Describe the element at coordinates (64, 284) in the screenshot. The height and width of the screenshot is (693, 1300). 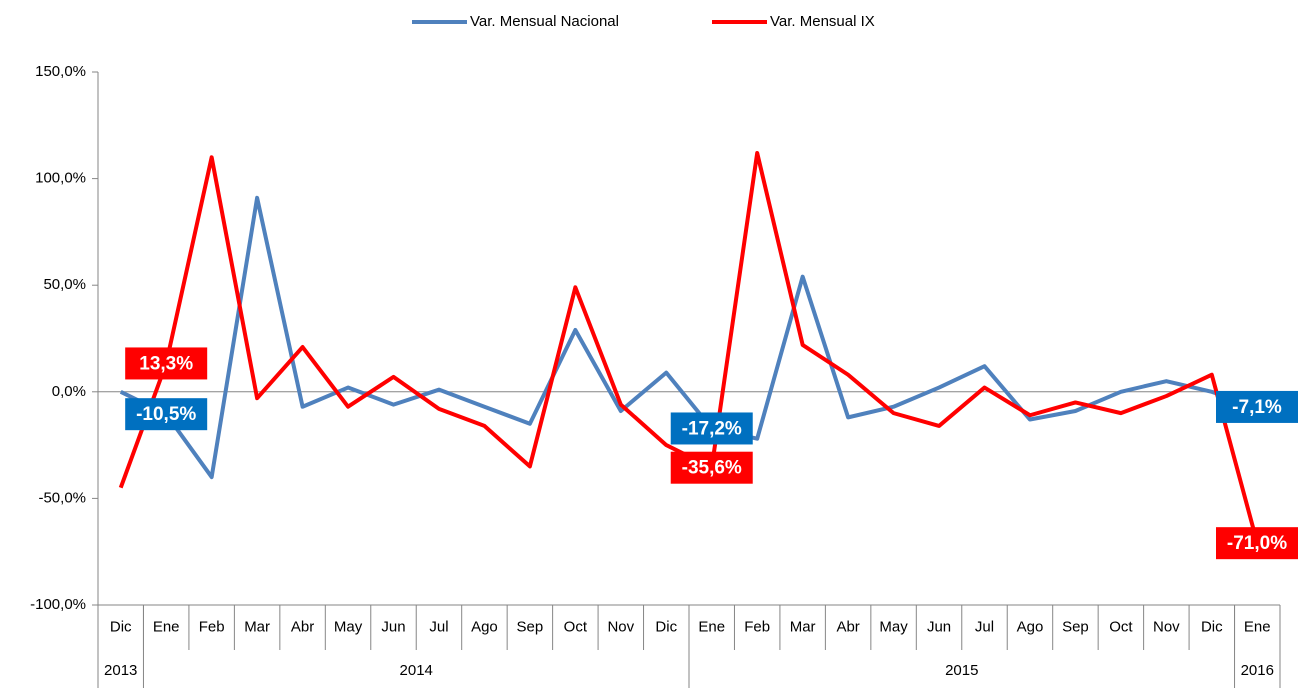
I see `y-tick-label: 50,0%` at that location.